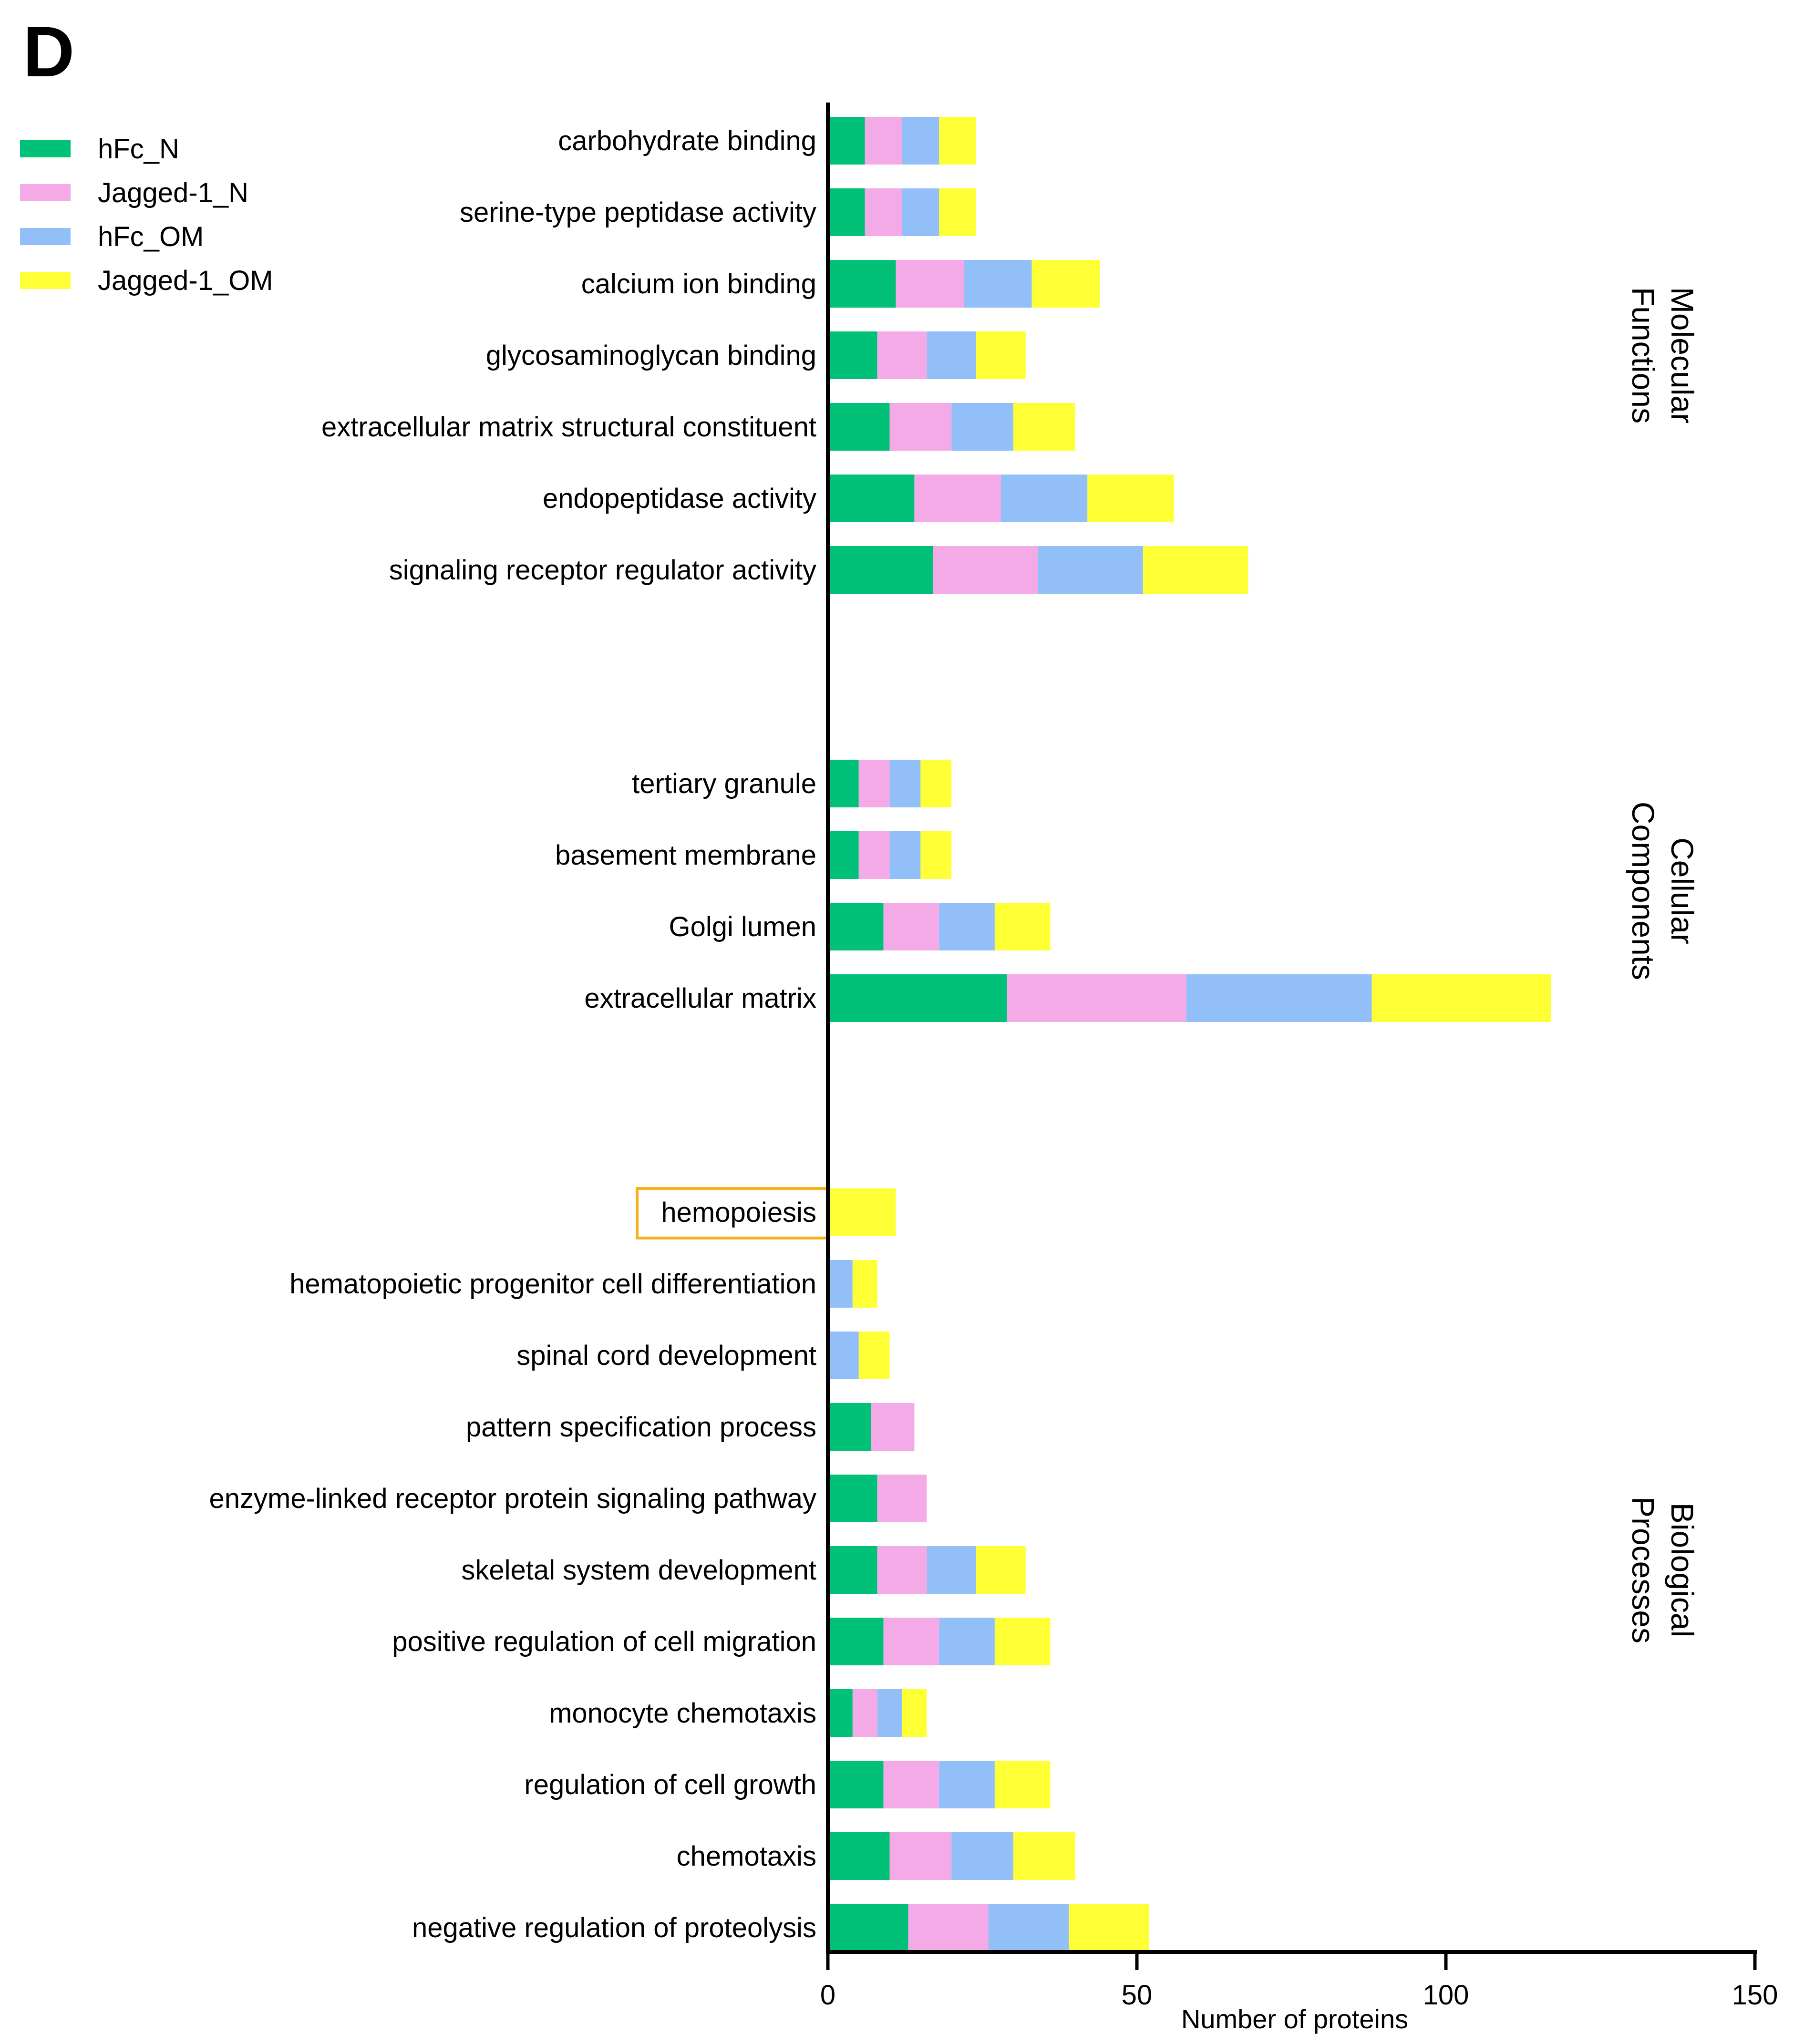  What do you see at coordinates (45, 236) in the screenshot?
I see `legend-swatch-hfc-om` at bounding box center [45, 236].